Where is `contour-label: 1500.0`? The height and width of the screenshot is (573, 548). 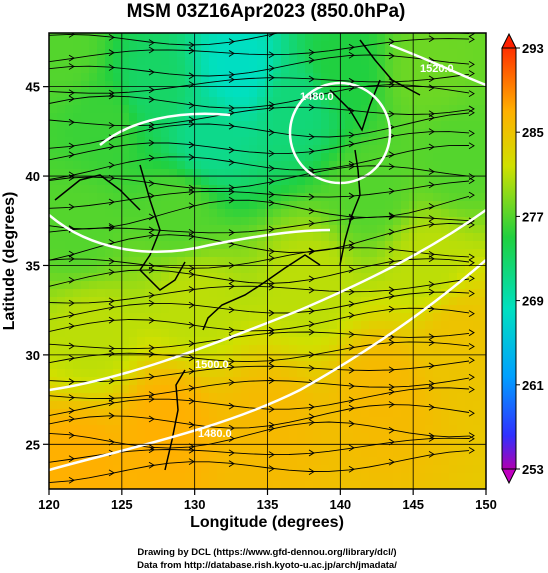
contour-label: 1500.0 is located at coordinates (212, 365).